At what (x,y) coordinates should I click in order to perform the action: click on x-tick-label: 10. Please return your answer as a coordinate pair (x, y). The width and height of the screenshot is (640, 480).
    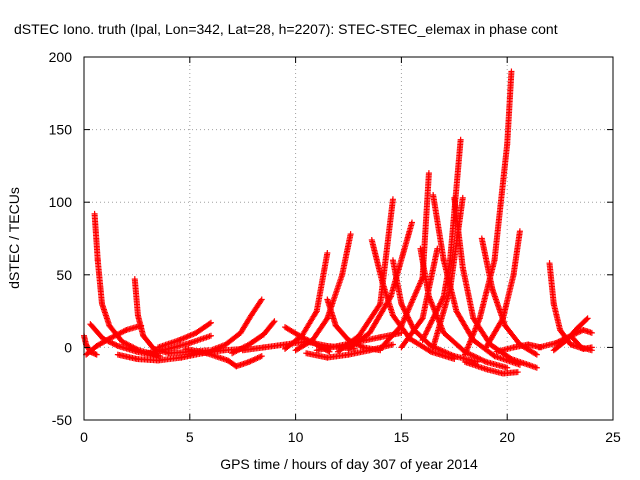
    Looking at the image, I should click on (296, 437).